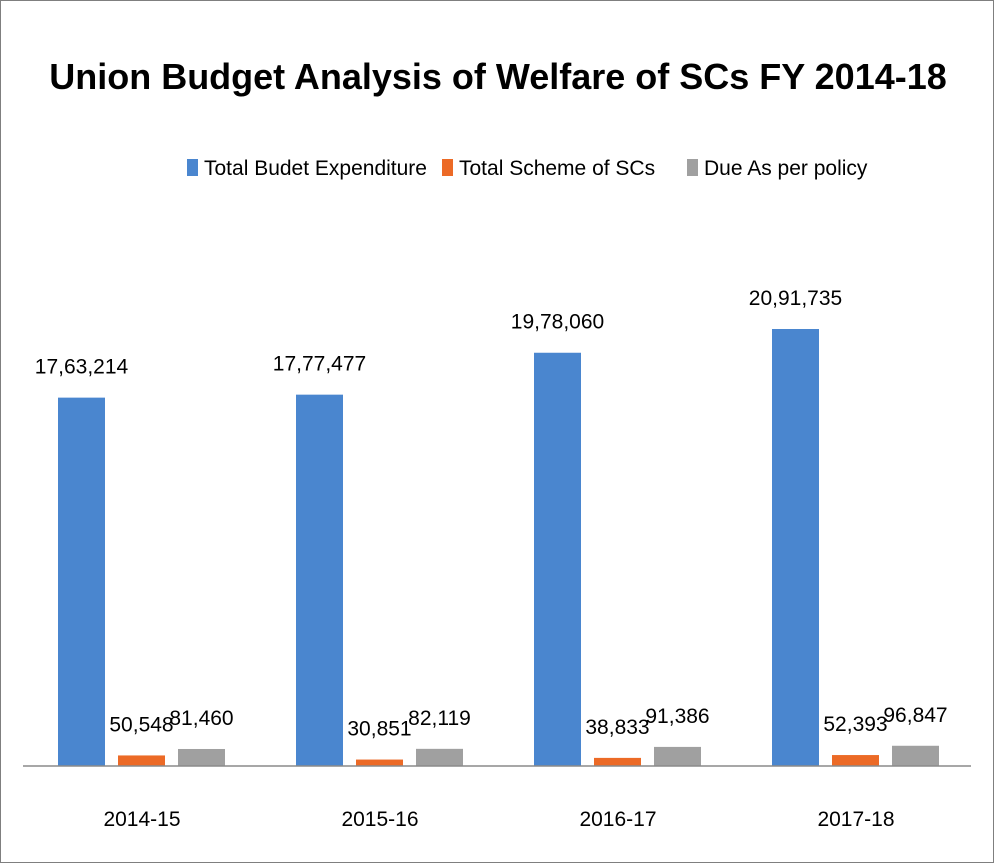 The height and width of the screenshot is (864, 994). Describe the element at coordinates (915, 715) in the screenshot. I see `data-label: 96,847` at that location.